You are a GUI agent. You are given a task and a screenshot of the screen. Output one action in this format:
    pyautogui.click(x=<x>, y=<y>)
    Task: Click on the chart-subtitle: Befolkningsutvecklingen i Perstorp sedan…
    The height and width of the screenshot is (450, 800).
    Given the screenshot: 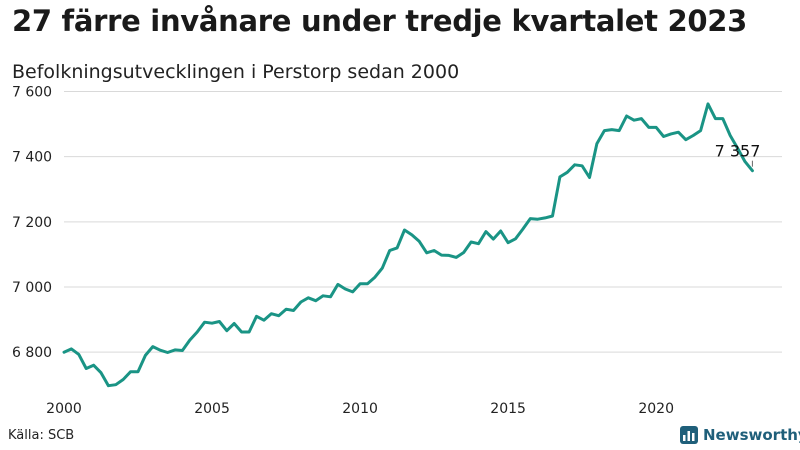 What is the action you would take?
    pyautogui.click(x=236, y=72)
    